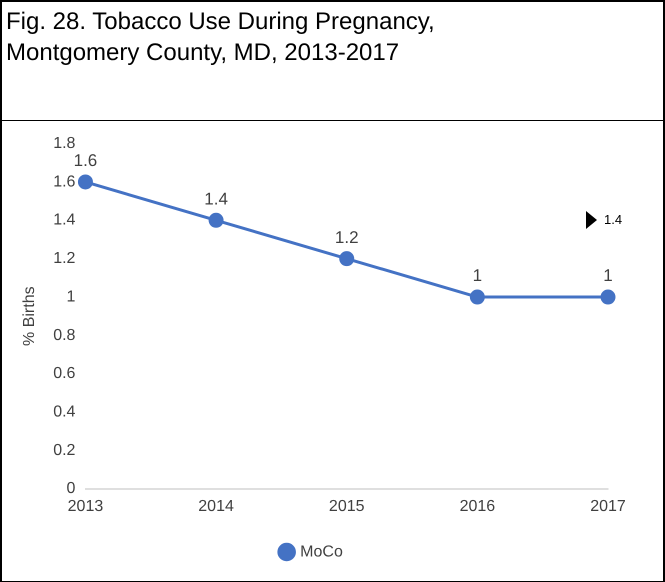 Image resolution: width=665 pixels, height=582 pixels. What do you see at coordinates (64, 259) in the screenshot?
I see `y-tick-label: 1.2` at bounding box center [64, 259].